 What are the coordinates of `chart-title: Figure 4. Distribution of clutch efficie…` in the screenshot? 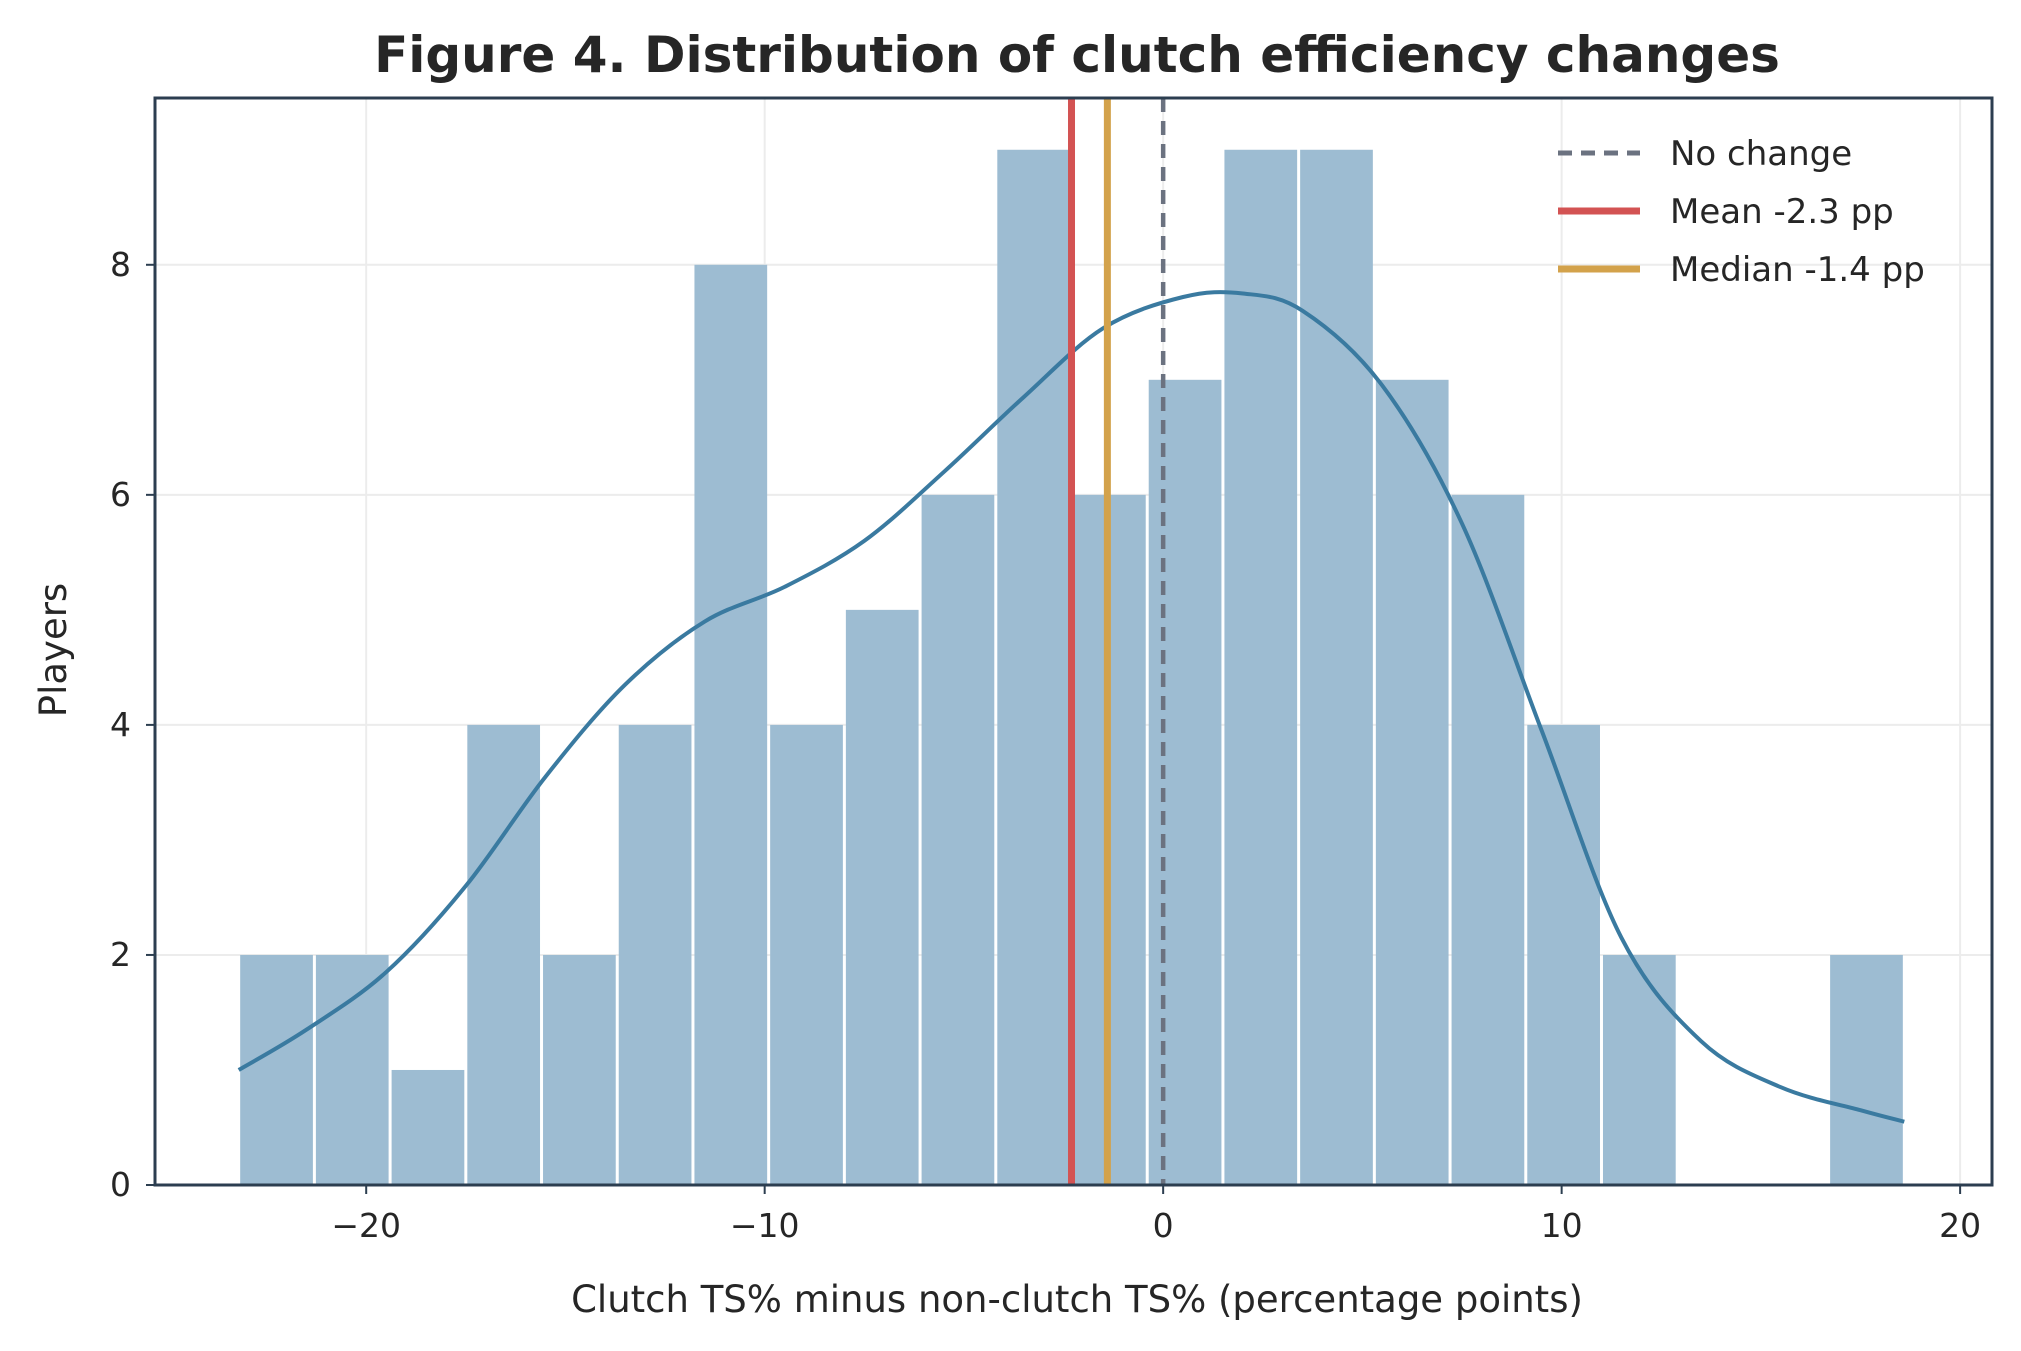 It's located at (1077, 55).